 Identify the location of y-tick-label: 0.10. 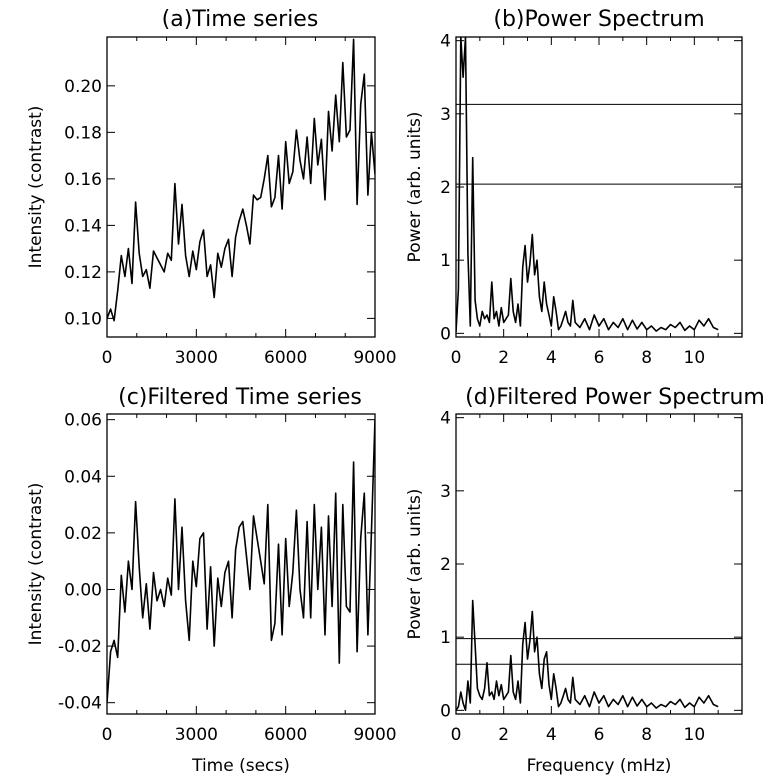
(83, 319).